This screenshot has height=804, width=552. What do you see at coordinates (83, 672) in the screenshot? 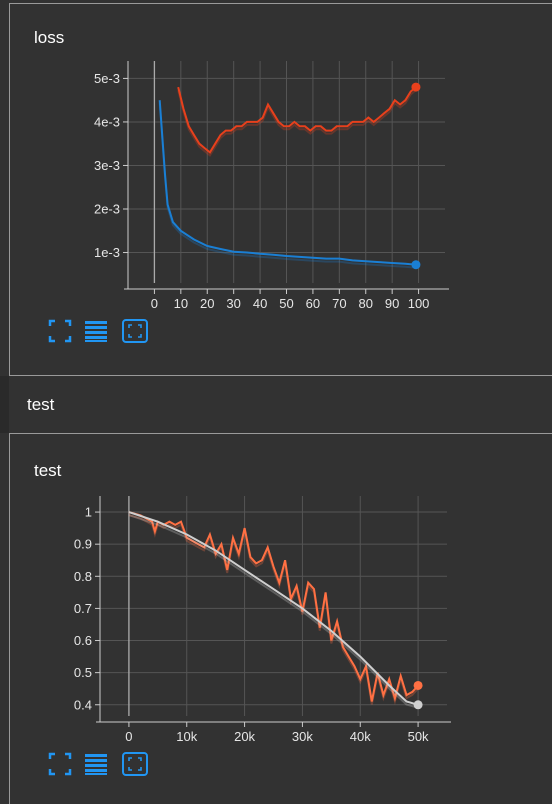
I see `y-tick-label: 0.5` at bounding box center [83, 672].